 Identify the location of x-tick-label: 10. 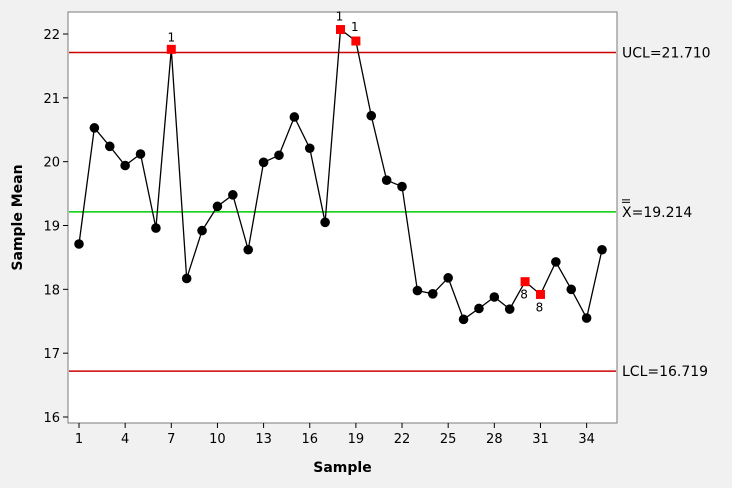
(217, 439).